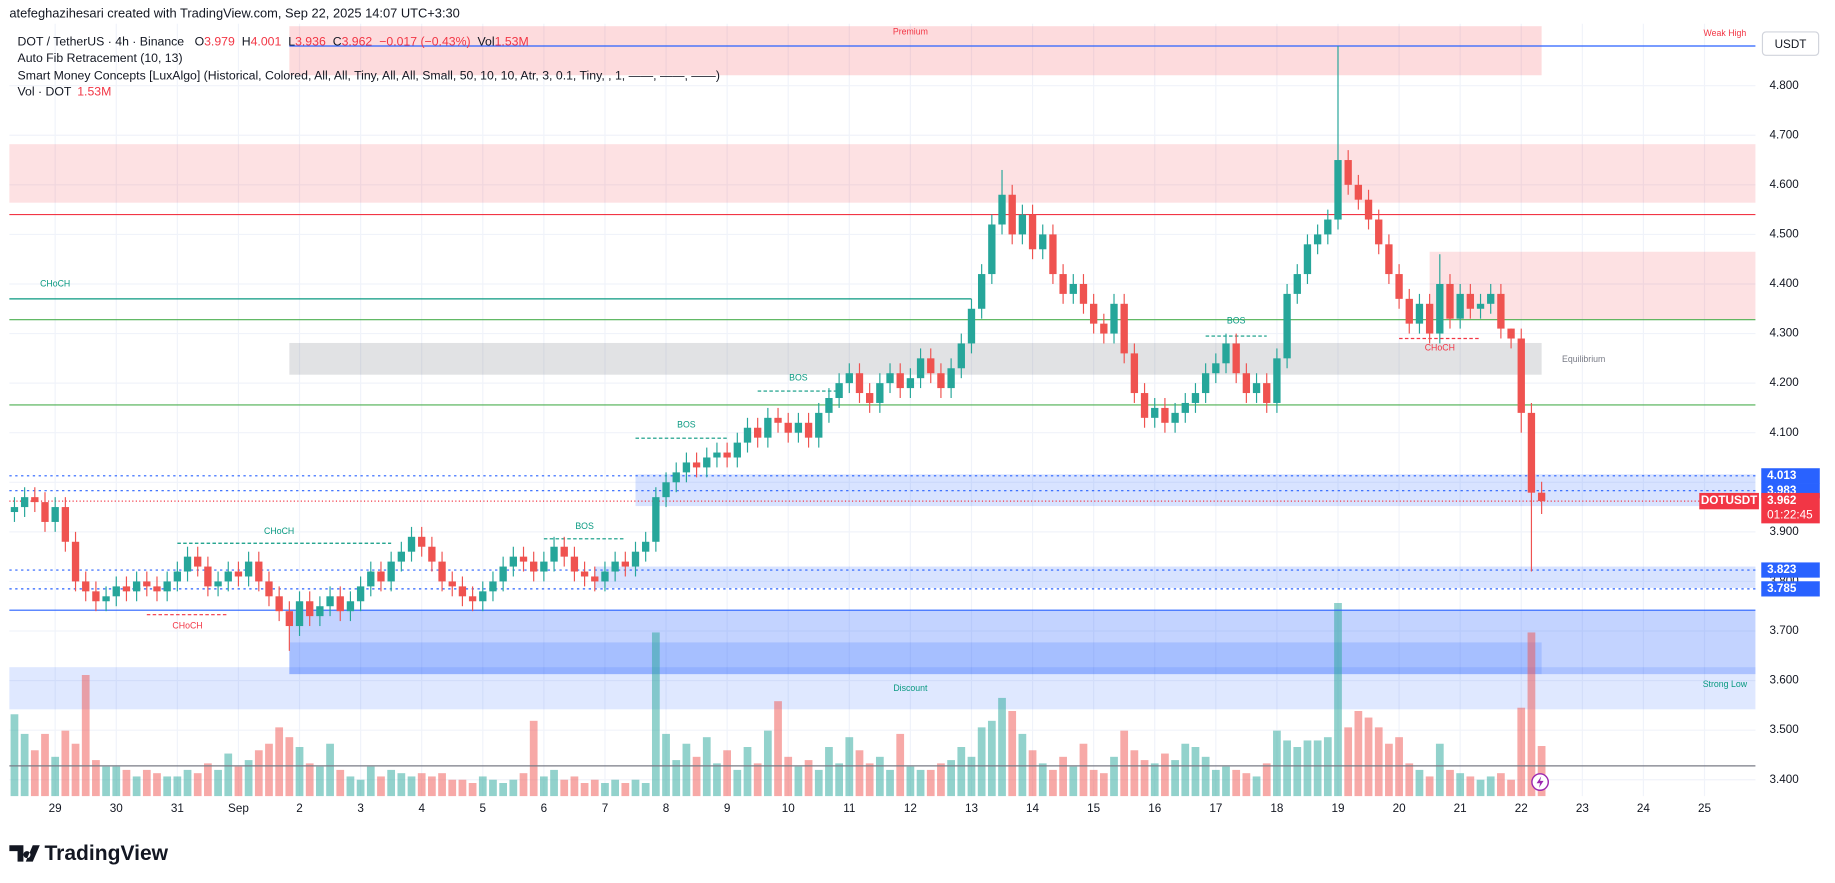 This screenshot has height=883, width=1835. What do you see at coordinates (1784, 531) in the screenshot?
I see `y-tick-label: 3.900` at bounding box center [1784, 531].